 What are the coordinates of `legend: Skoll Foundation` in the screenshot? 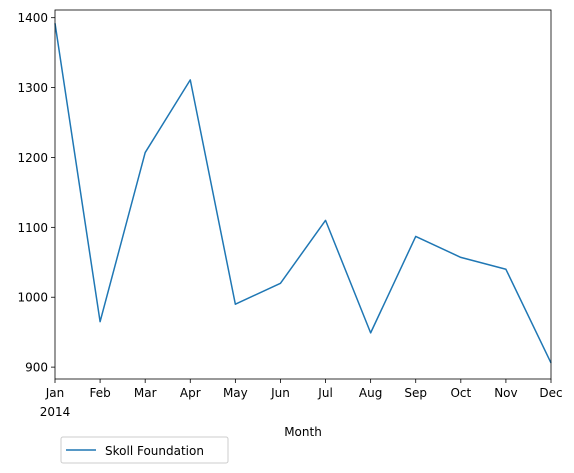 It's located at (144, 450).